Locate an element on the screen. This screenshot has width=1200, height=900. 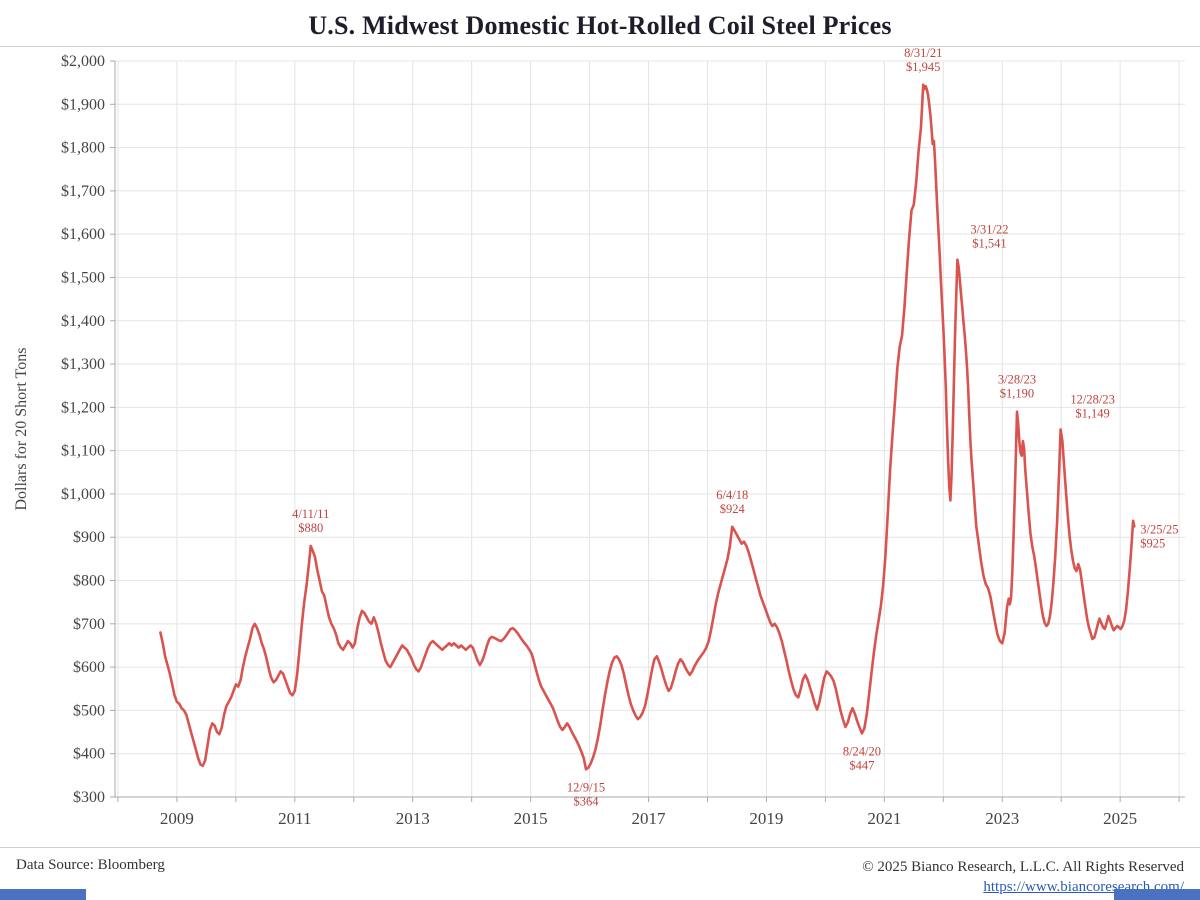
annotation-price: $925 is located at coordinates (1152, 543).